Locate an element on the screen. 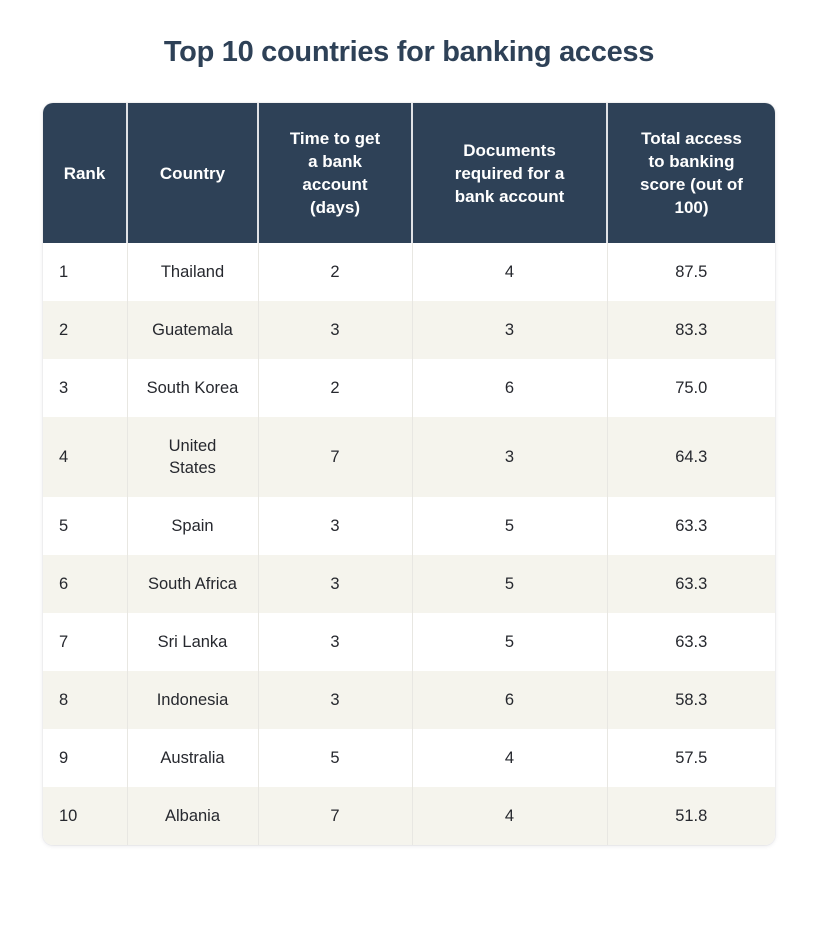 The image size is (818, 934). country-cell: Thailand is located at coordinates (192, 272).